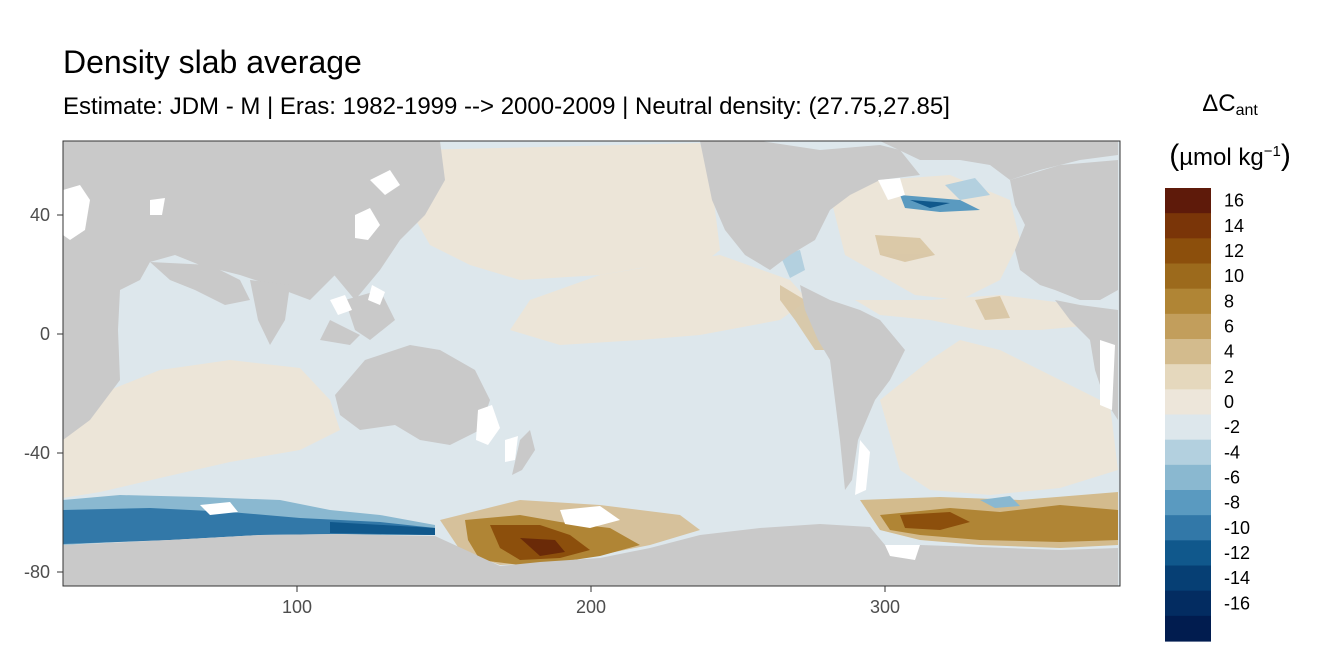 The image size is (1344, 672). I want to click on legend-unit-open: (, so click(1174, 155).